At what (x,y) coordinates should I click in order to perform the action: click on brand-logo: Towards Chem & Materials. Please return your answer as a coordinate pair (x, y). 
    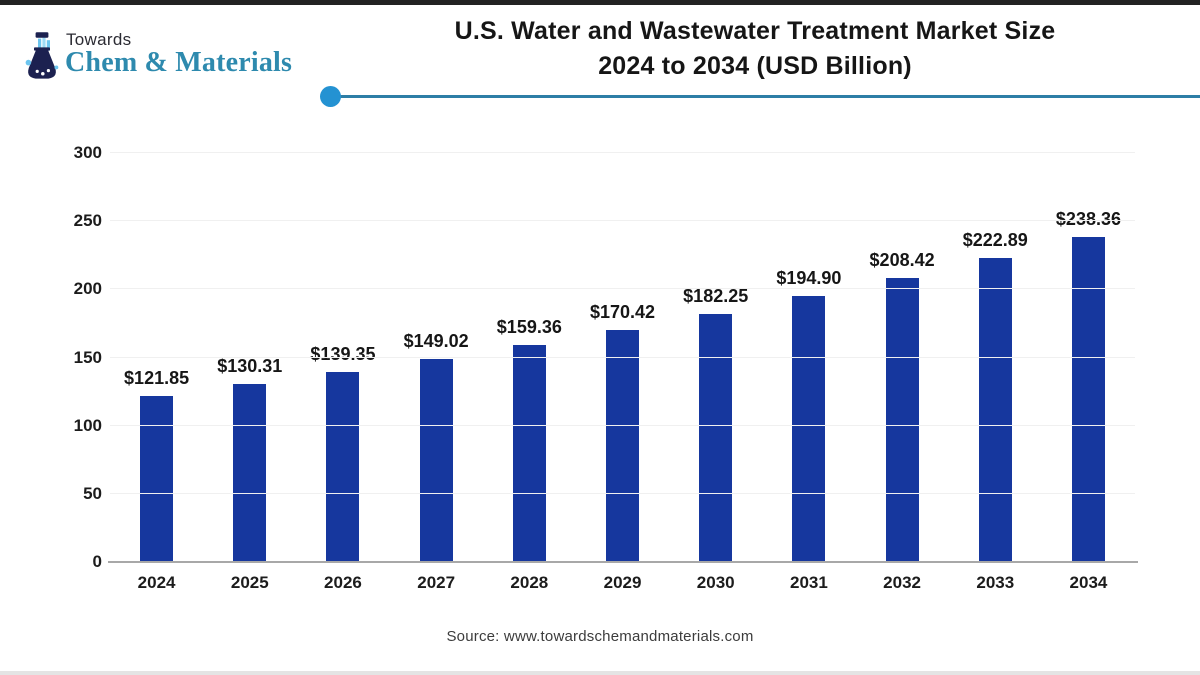
    Looking at the image, I should click on (166, 57).